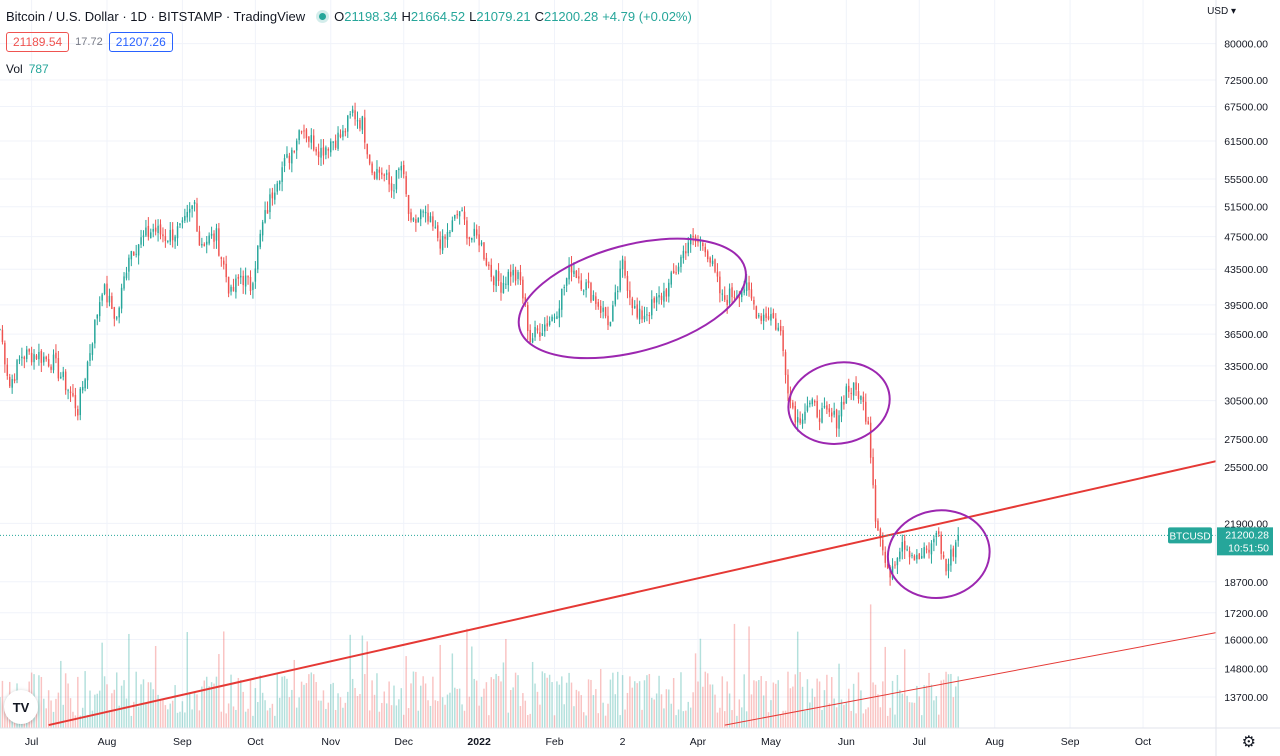 This screenshot has height=756, width=1280. I want to click on ohlc-low-key: L, so click(473, 16).